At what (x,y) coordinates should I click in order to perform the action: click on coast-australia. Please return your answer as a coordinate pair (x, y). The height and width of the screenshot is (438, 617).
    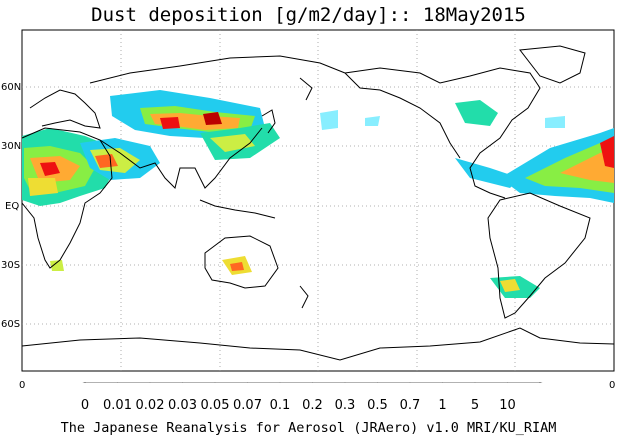
    Looking at the image, I should click on (241, 262).